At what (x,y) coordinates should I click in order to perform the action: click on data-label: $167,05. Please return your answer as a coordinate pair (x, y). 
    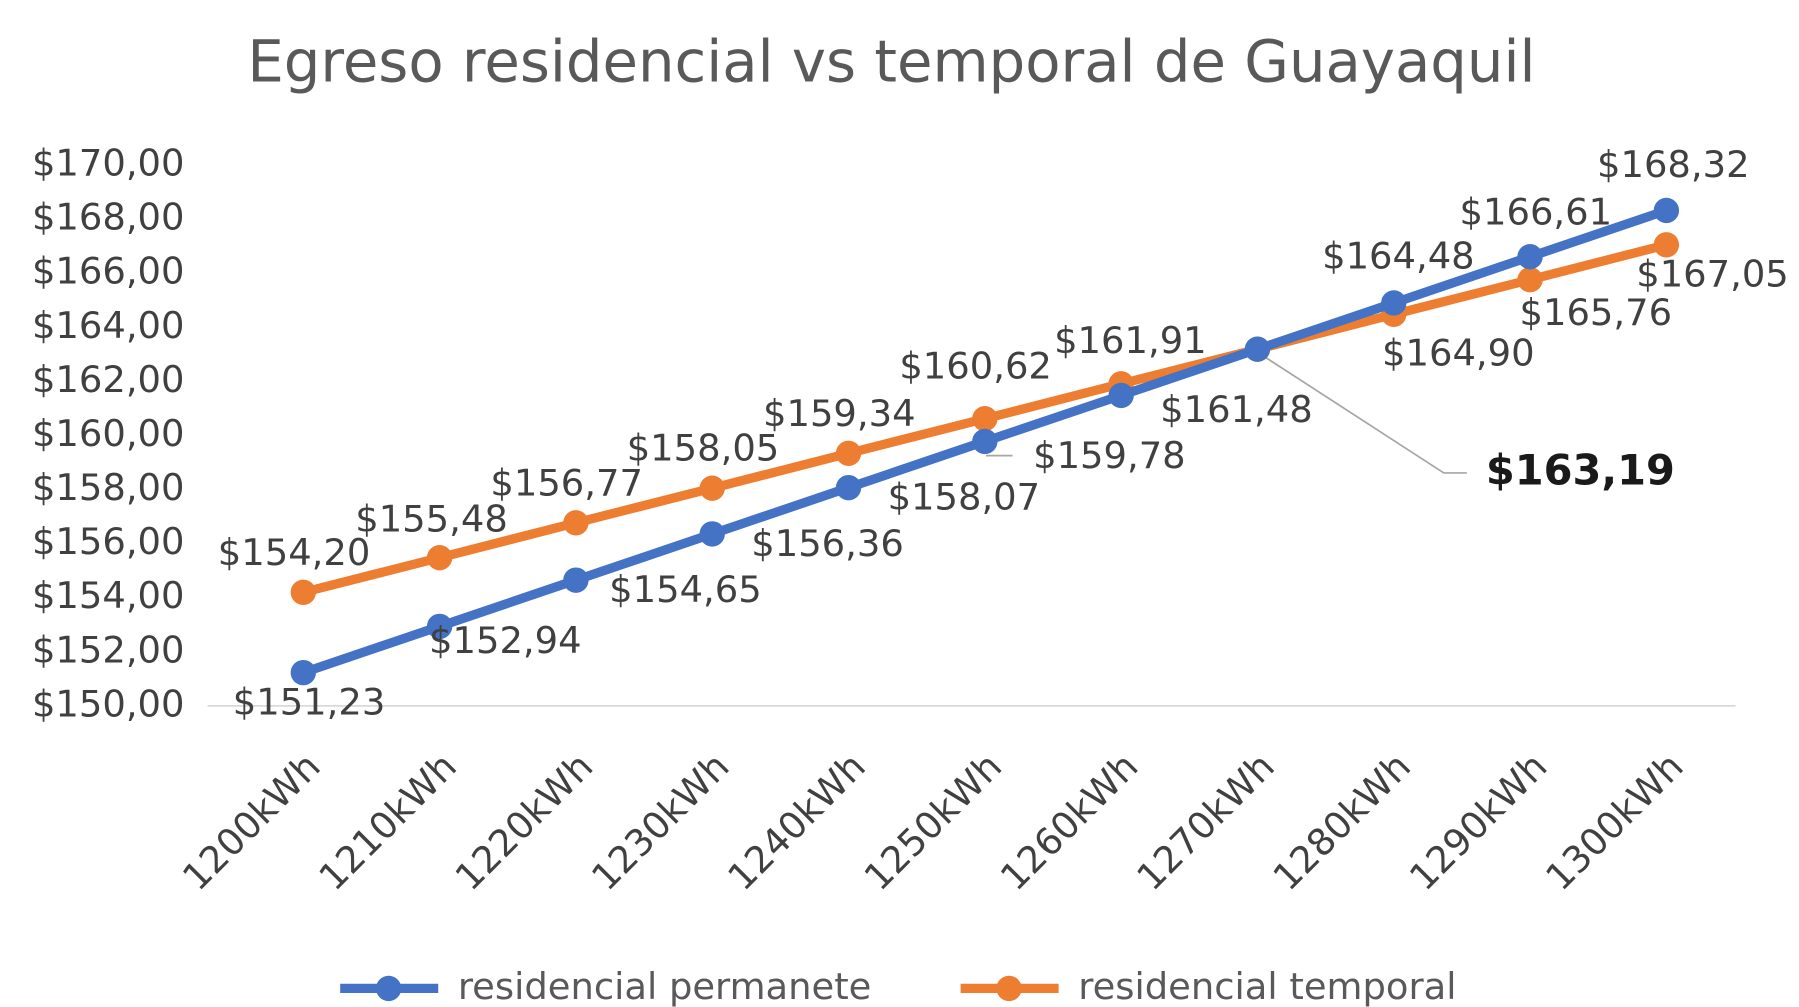
    Looking at the image, I should click on (1712, 273).